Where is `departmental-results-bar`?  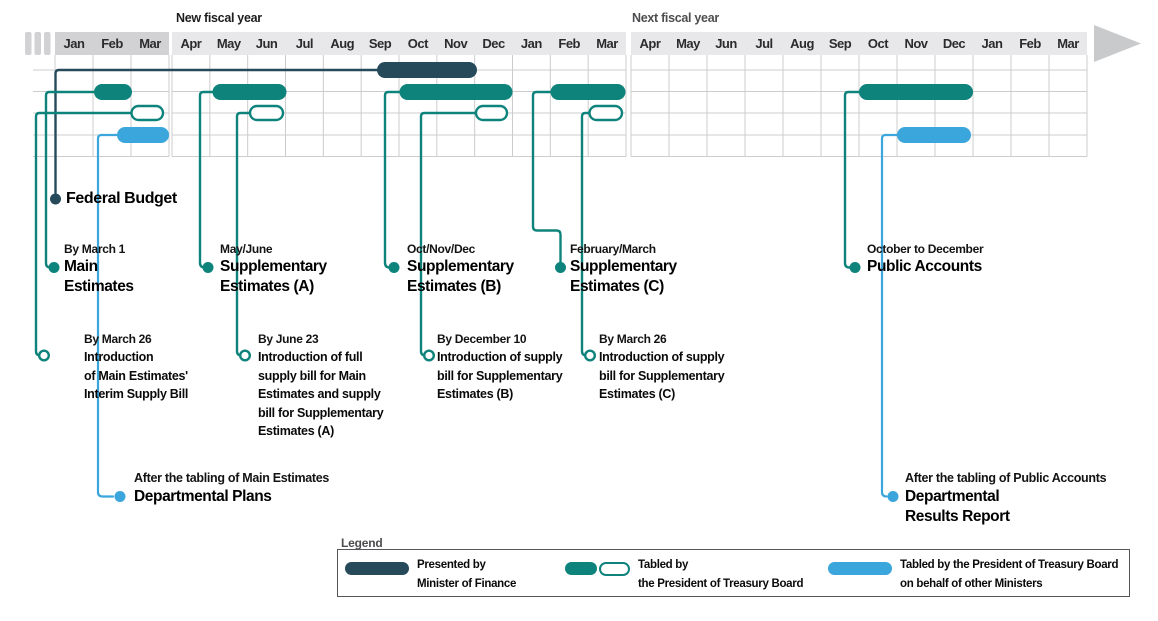 departmental-results-bar is located at coordinates (934, 135).